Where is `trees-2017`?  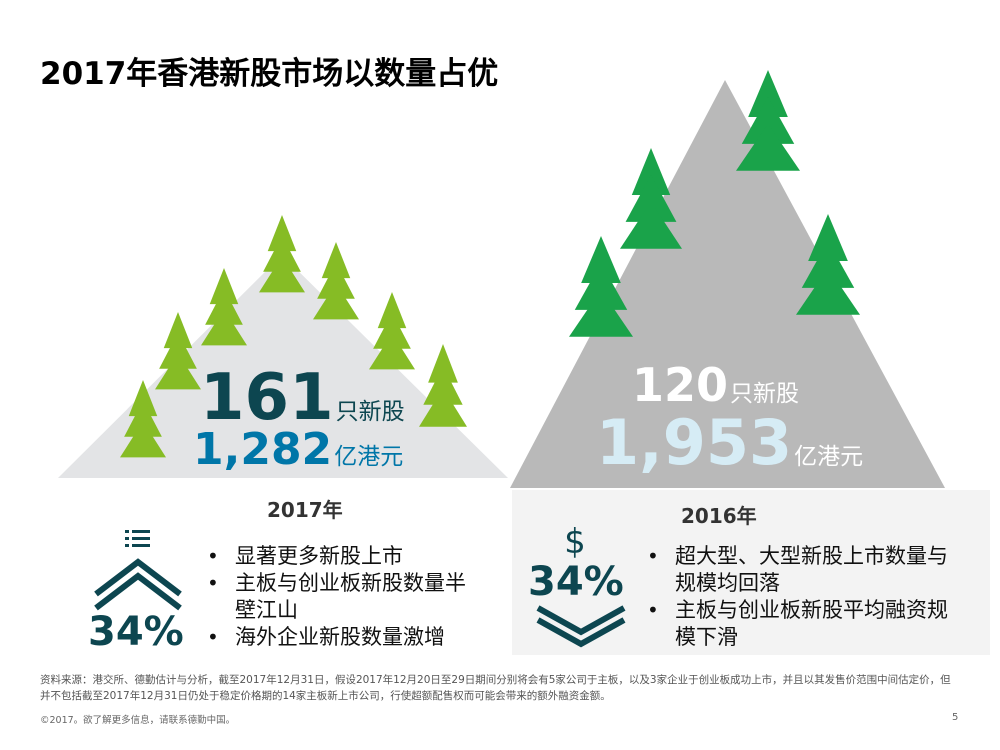 trees-2017 is located at coordinates (293, 336).